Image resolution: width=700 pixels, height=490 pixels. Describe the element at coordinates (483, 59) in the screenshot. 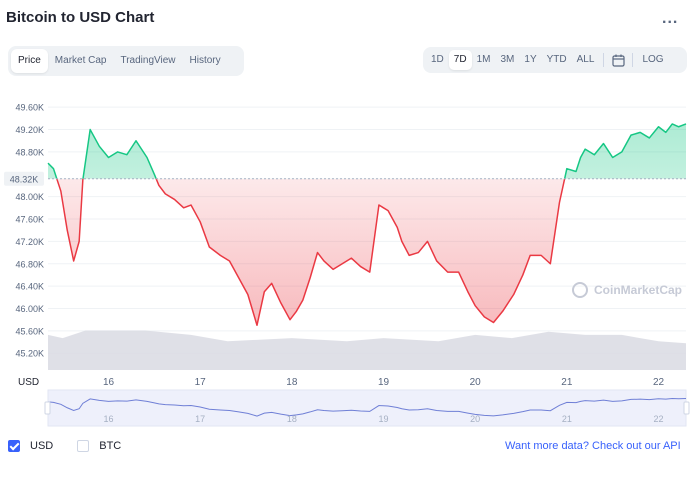

I see `range-1m-button: 1M` at that location.